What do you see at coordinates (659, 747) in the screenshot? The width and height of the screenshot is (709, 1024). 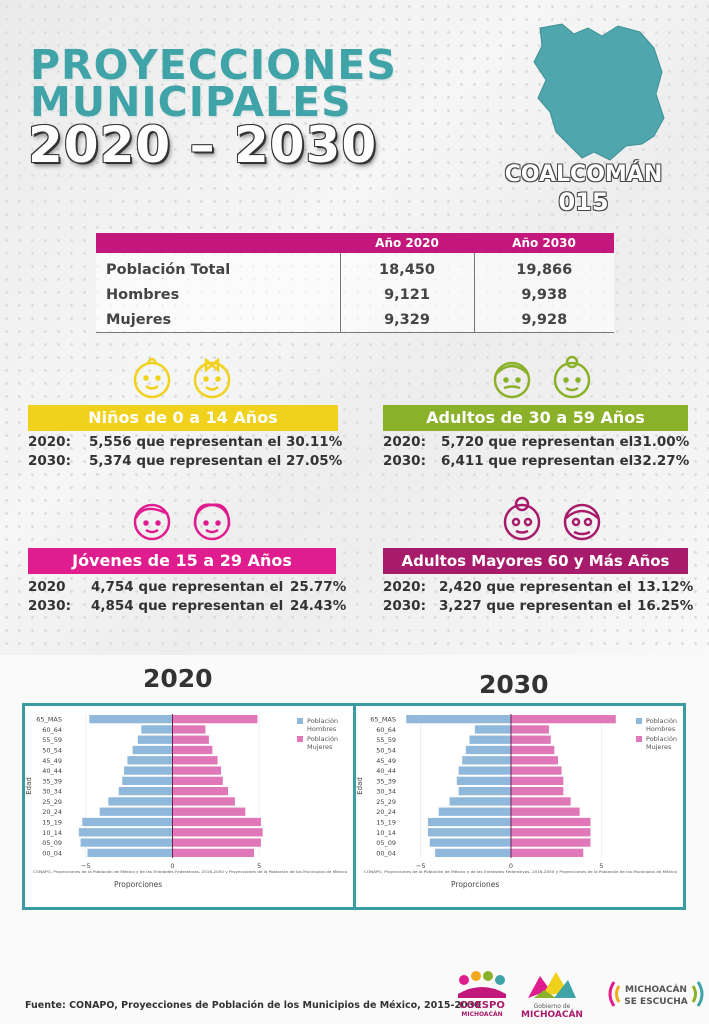 I see `legend-label-line2: Mujeres` at bounding box center [659, 747].